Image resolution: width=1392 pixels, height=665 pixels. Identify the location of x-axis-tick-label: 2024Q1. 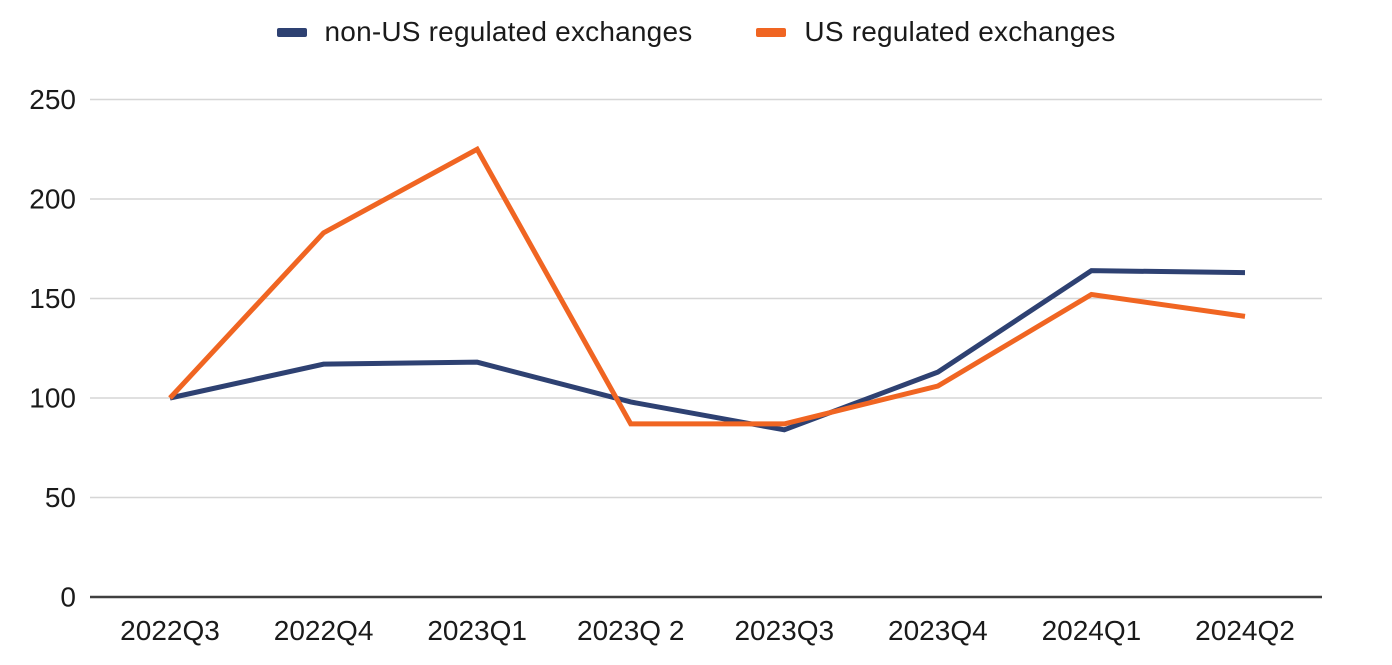
(1092, 630).